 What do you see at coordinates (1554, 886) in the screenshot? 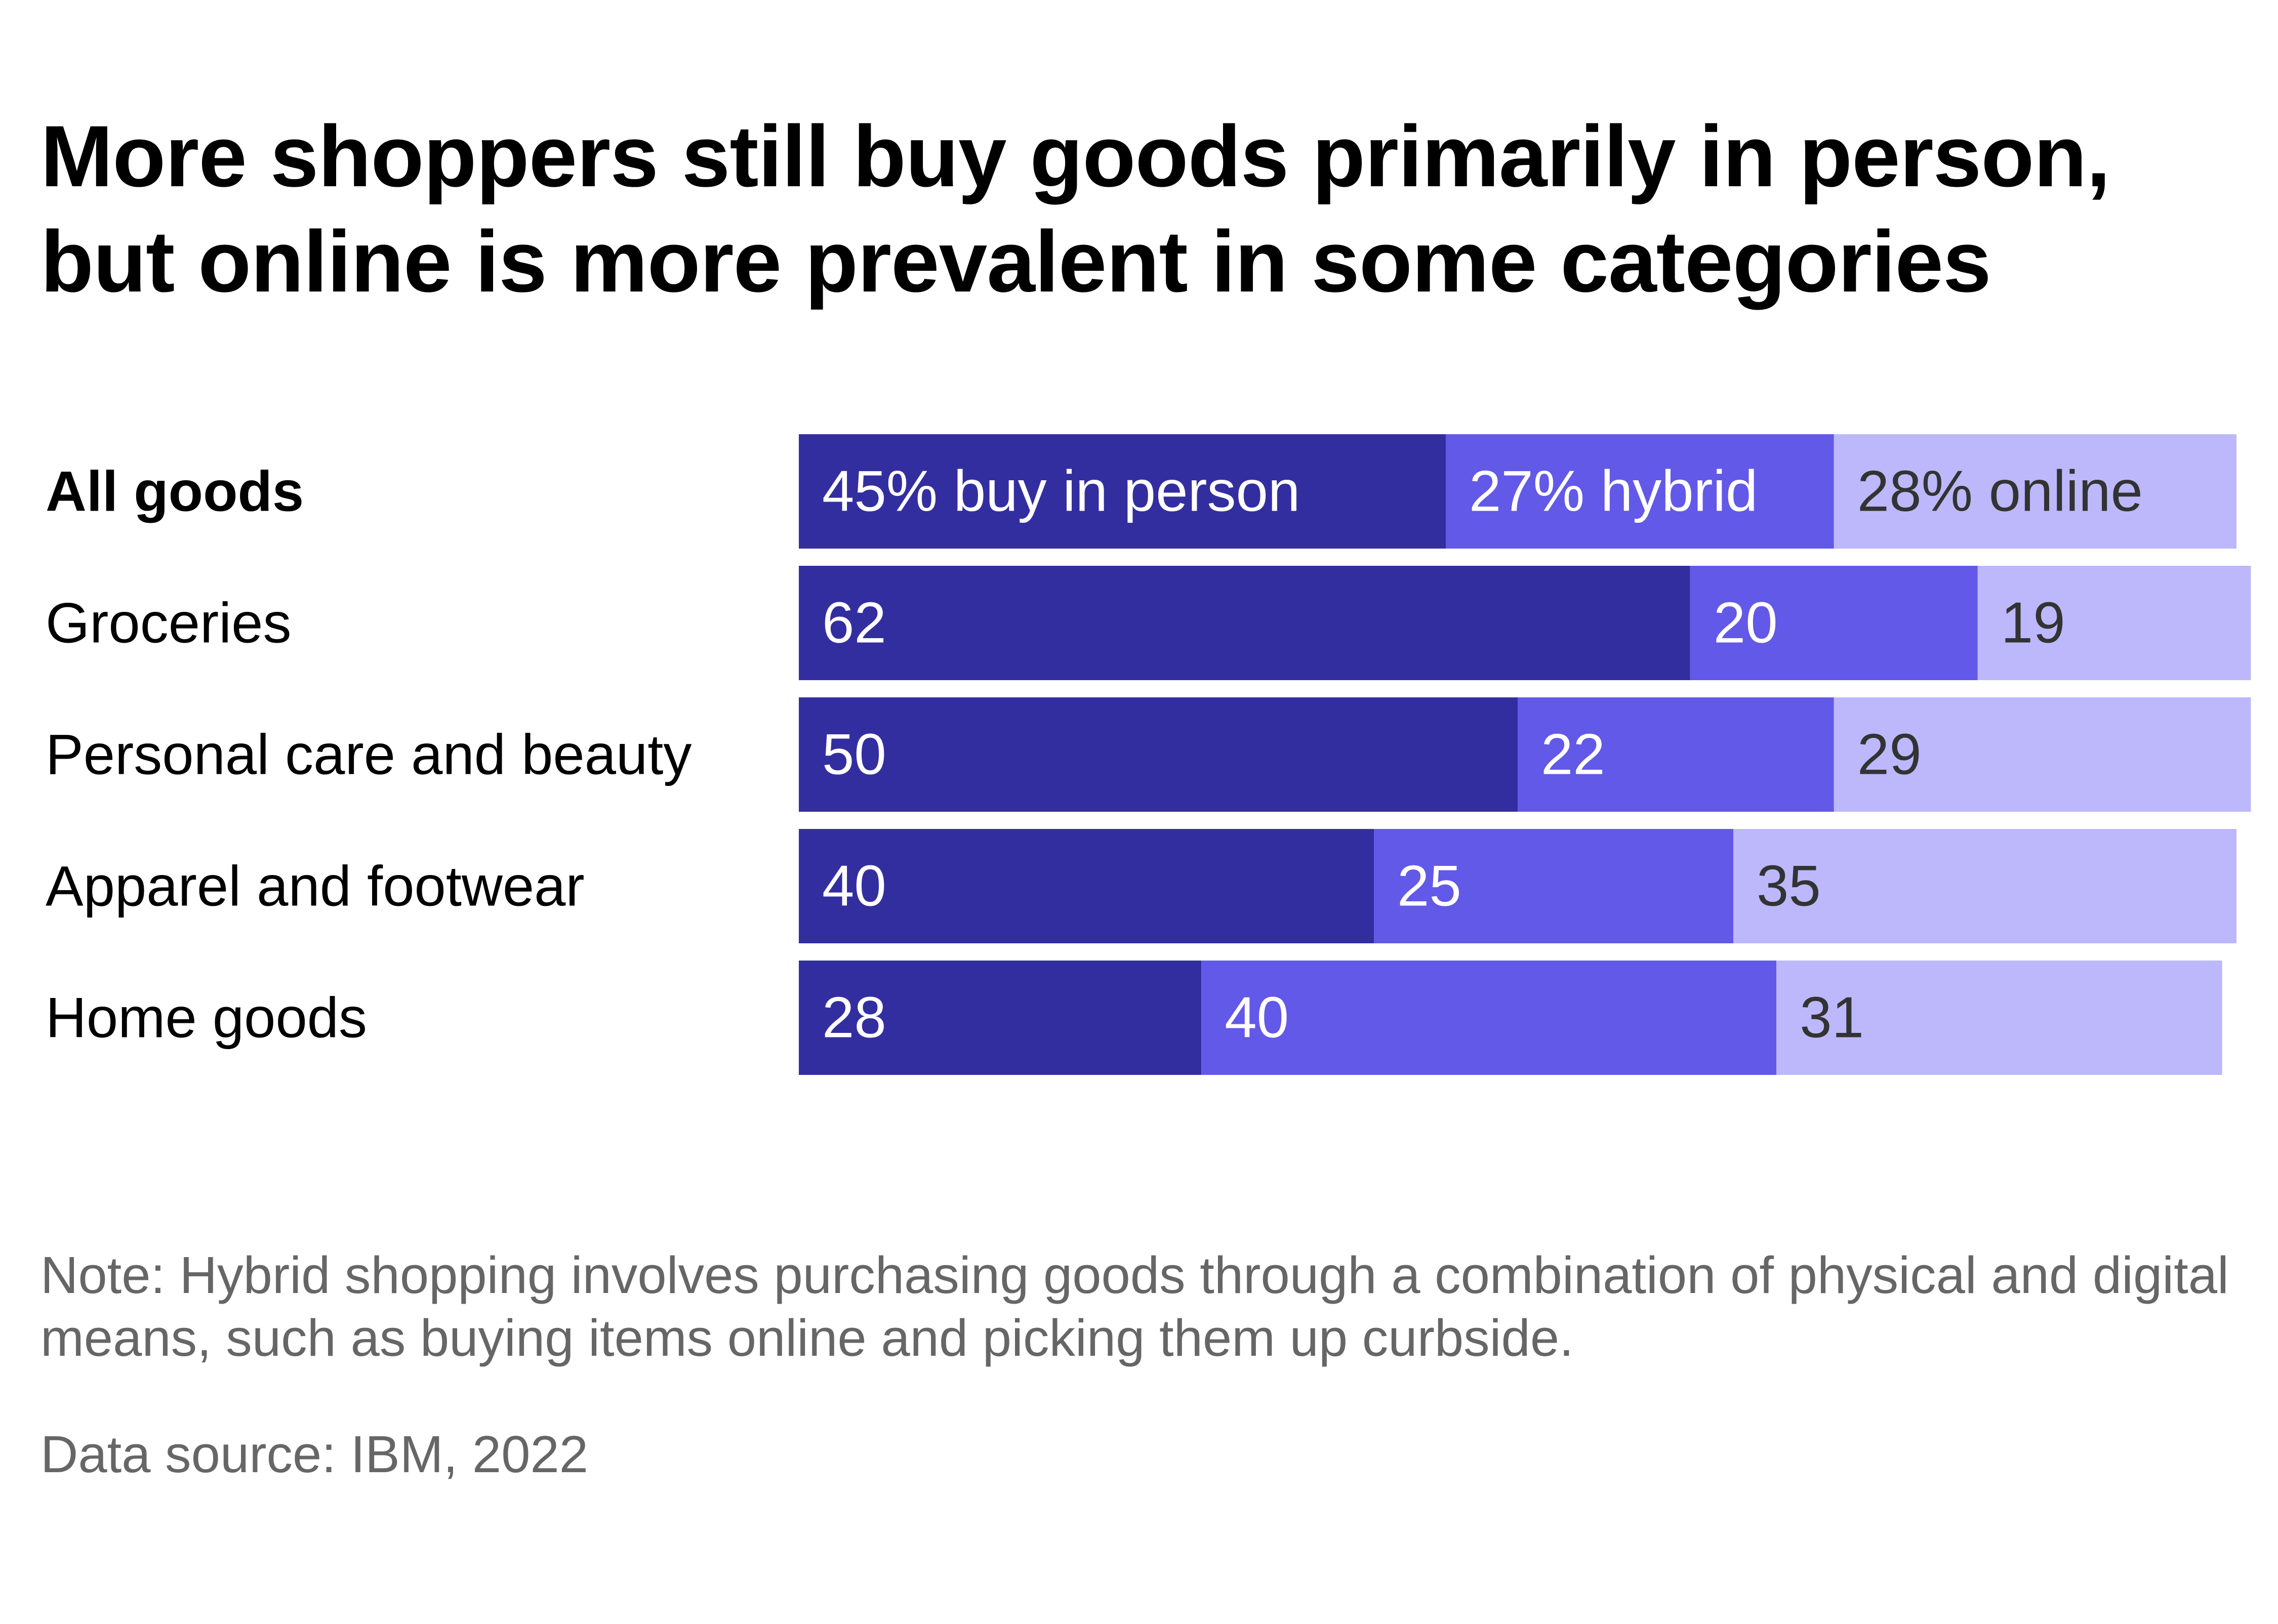
I see `bar-apparel-and-footwear-hybrid` at bounding box center [1554, 886].